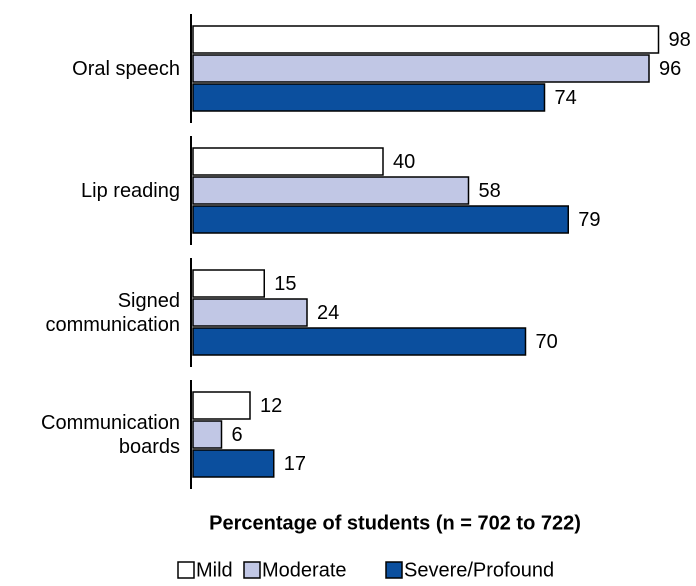 This screenshot has height=586, width=696. What do you see at coordinates (112, 312) in the screenshot?
I see `category-label: Signed communication` at bounding box center [112, 312].